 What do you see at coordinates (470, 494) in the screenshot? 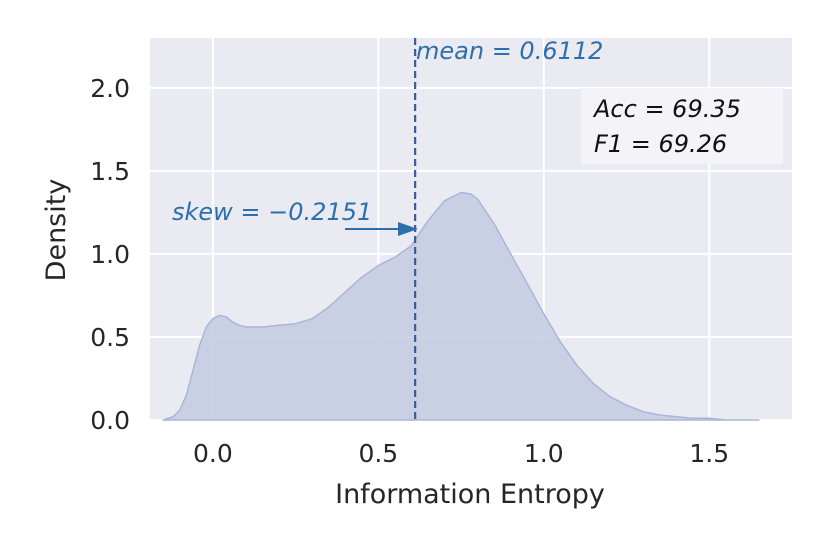
I see `x-axis-label: Information Entropy` at bounding box center [470, 494].